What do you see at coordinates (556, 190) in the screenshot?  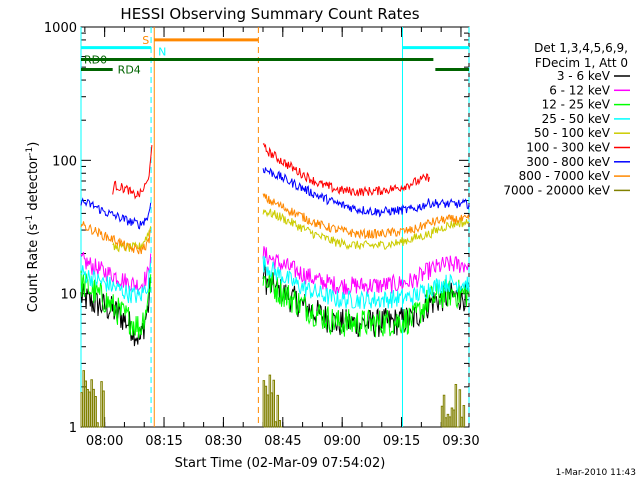 I see `legend-entry-label: 7000 - 20000 keV` at bounding box center [556, 190].